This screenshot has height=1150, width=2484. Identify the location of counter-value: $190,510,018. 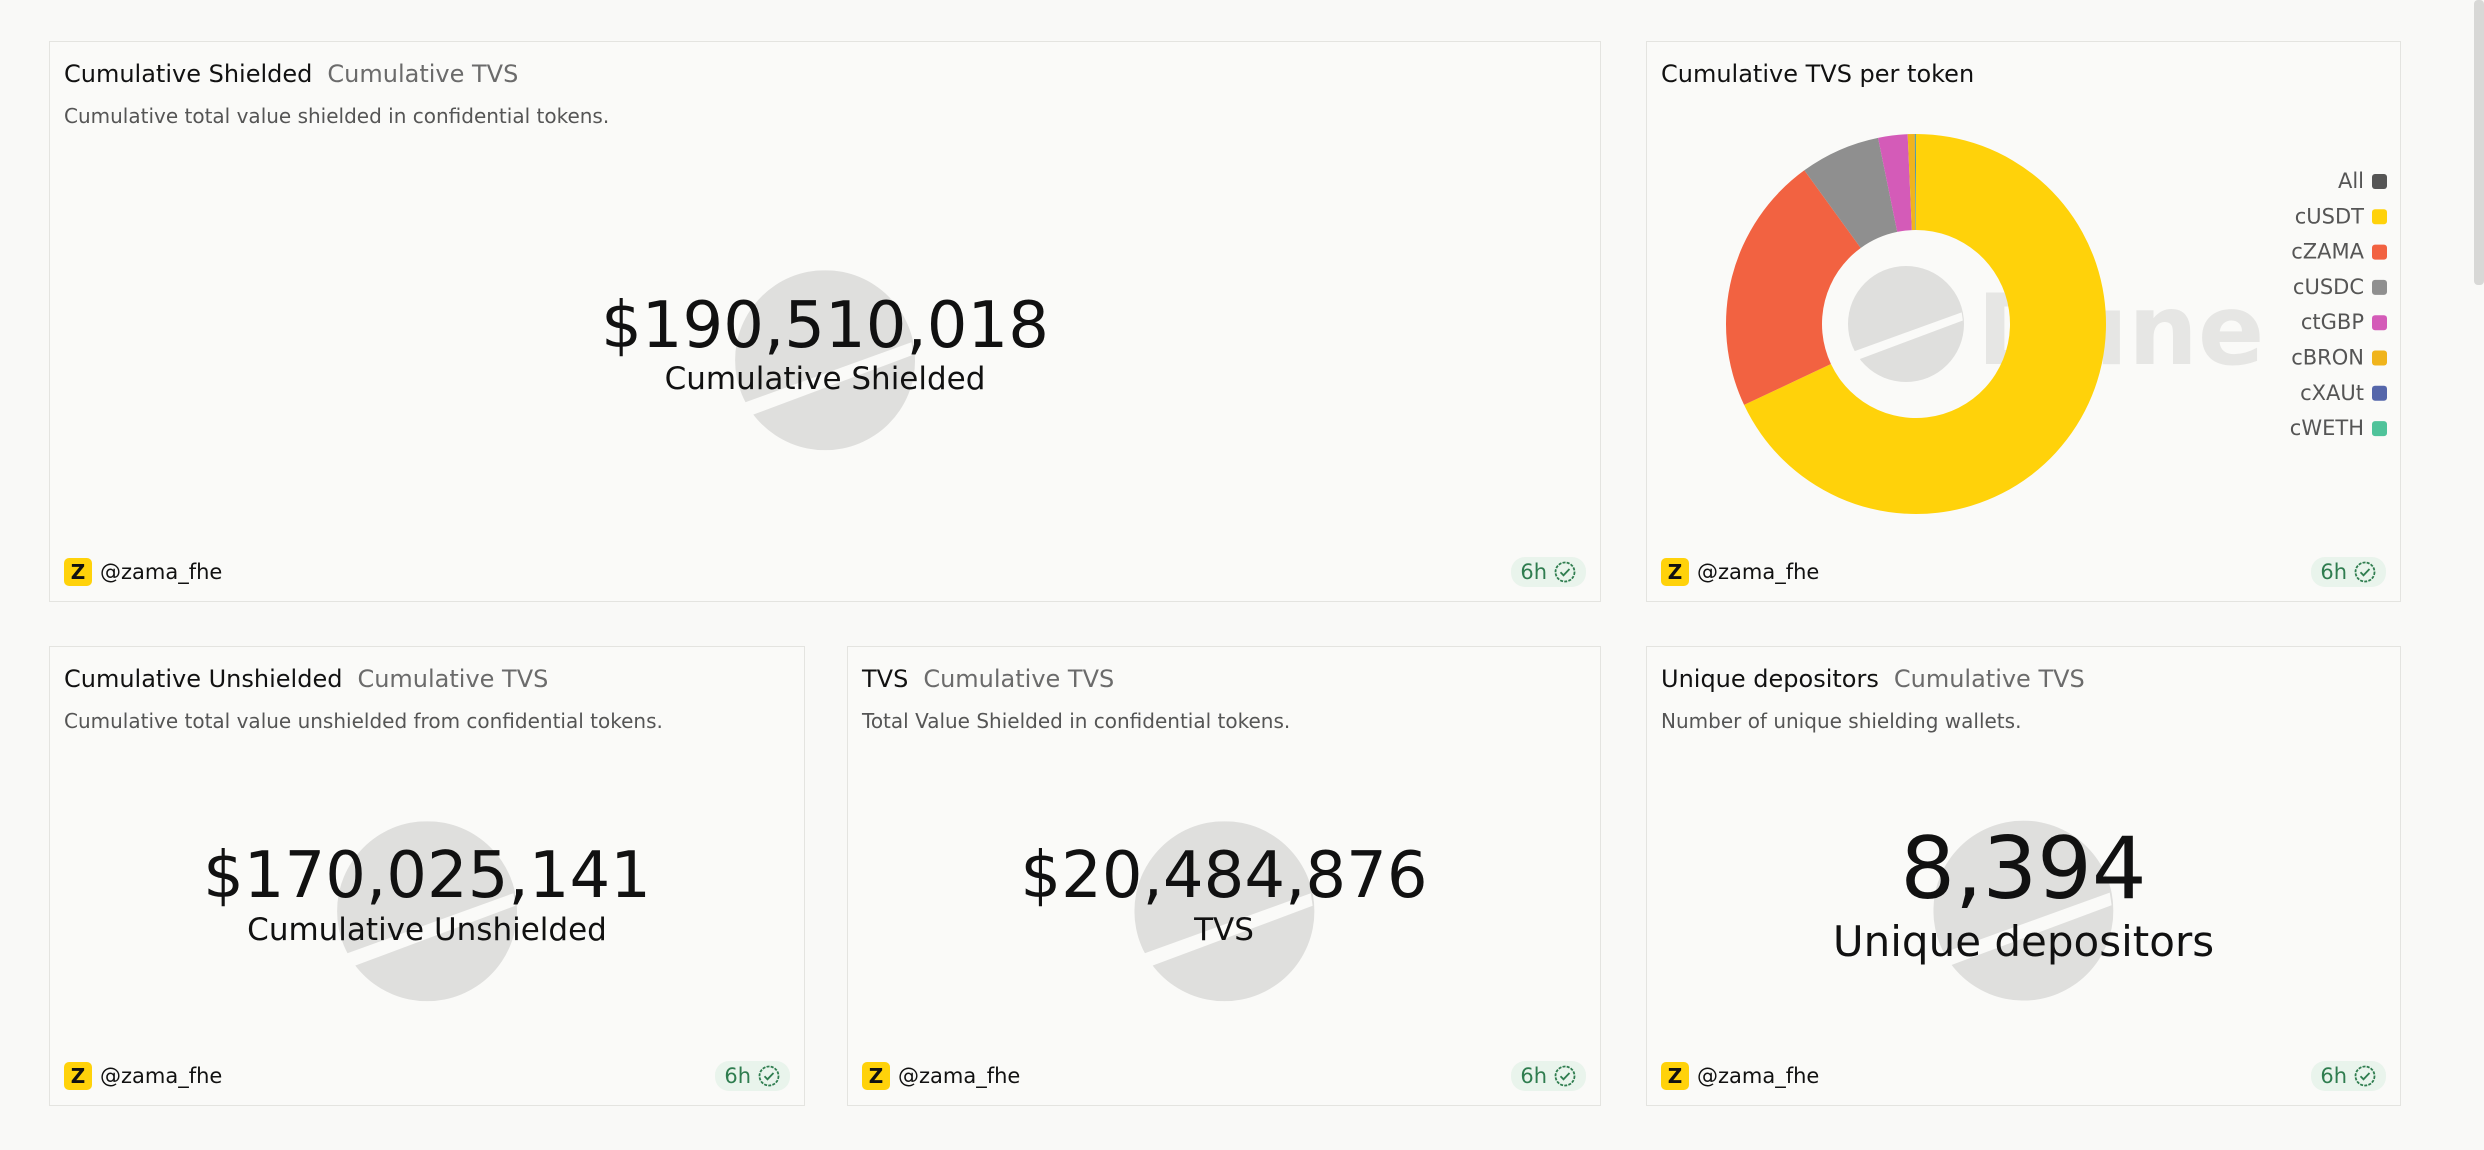
(825, 325).